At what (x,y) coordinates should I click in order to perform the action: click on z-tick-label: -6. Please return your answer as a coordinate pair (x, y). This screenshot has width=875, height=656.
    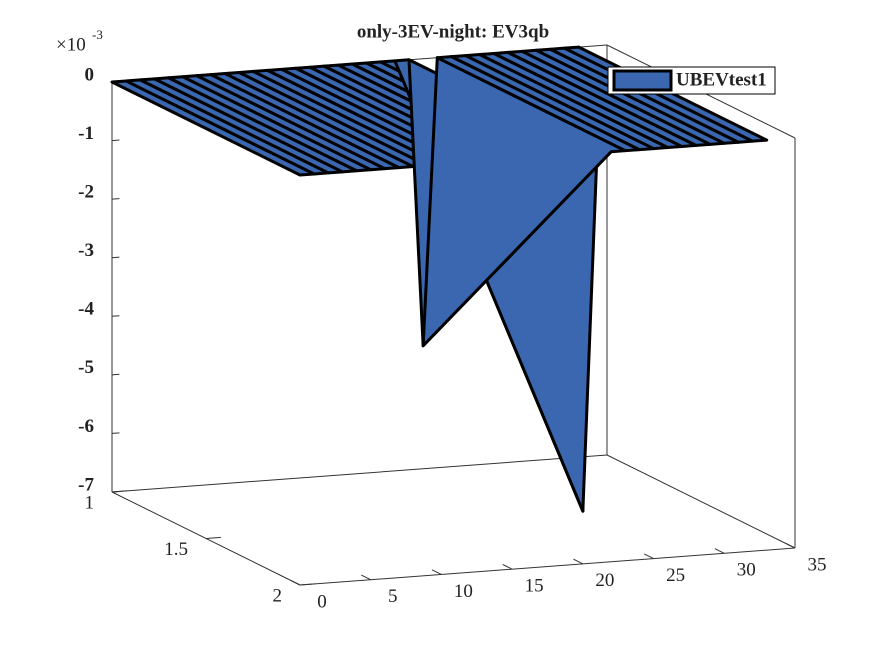
    Looking at the image, I should click on (86, 426).